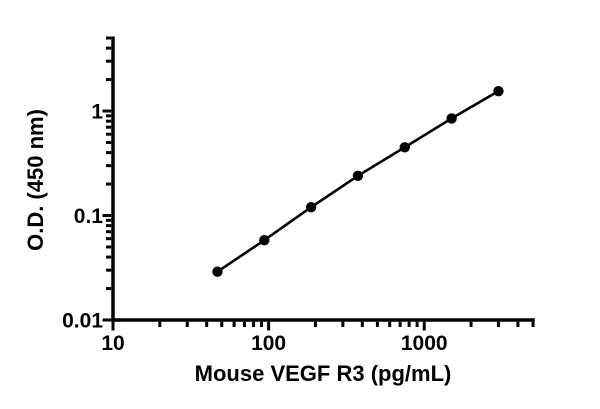  I want to click on x-axis-title: Mouse VEGF R3 (pg/mL), so click(323, 373).